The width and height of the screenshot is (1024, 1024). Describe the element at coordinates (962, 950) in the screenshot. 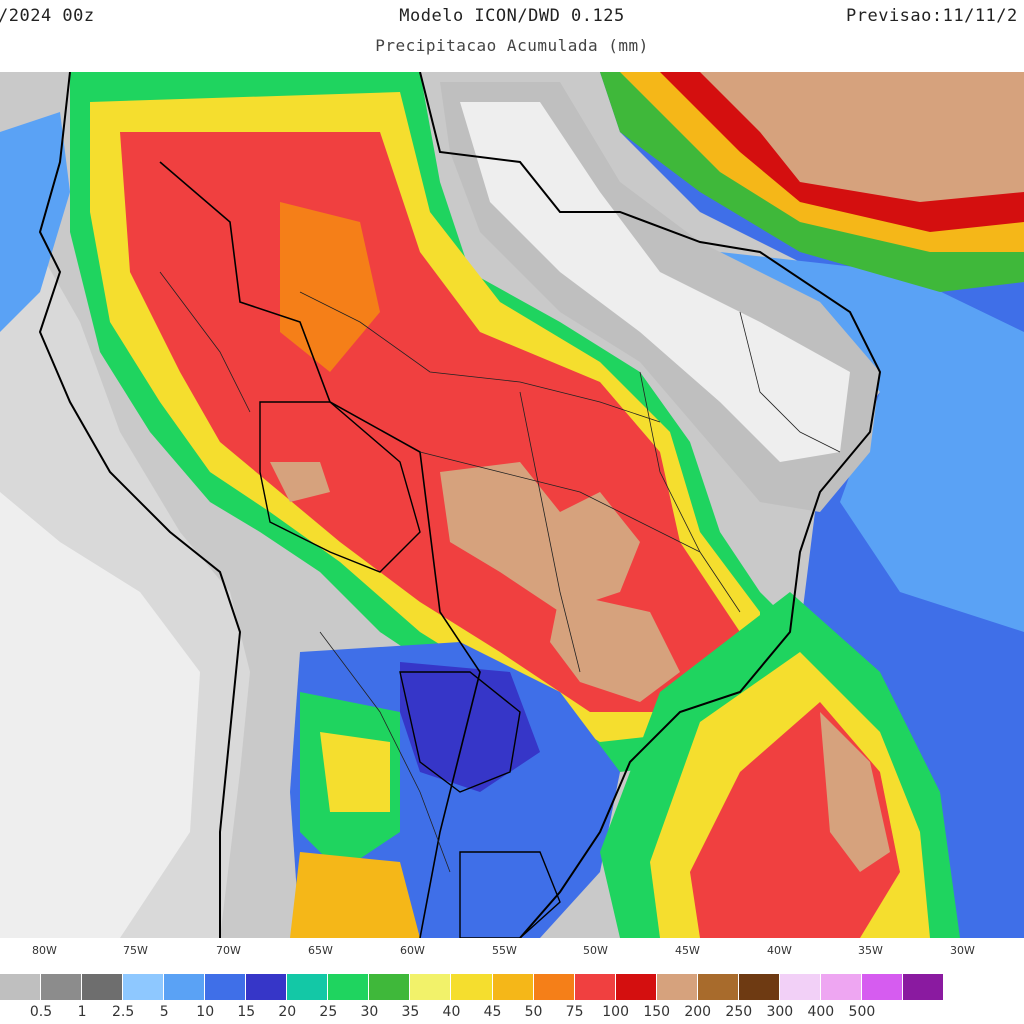

I see `longitude-tick-label: 30W` at that location.